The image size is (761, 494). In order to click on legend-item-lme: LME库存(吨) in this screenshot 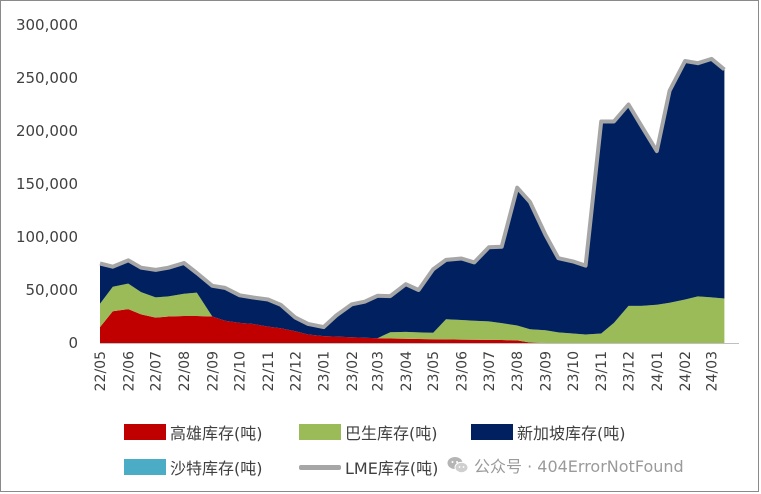, I will do `click(368, 467)`.